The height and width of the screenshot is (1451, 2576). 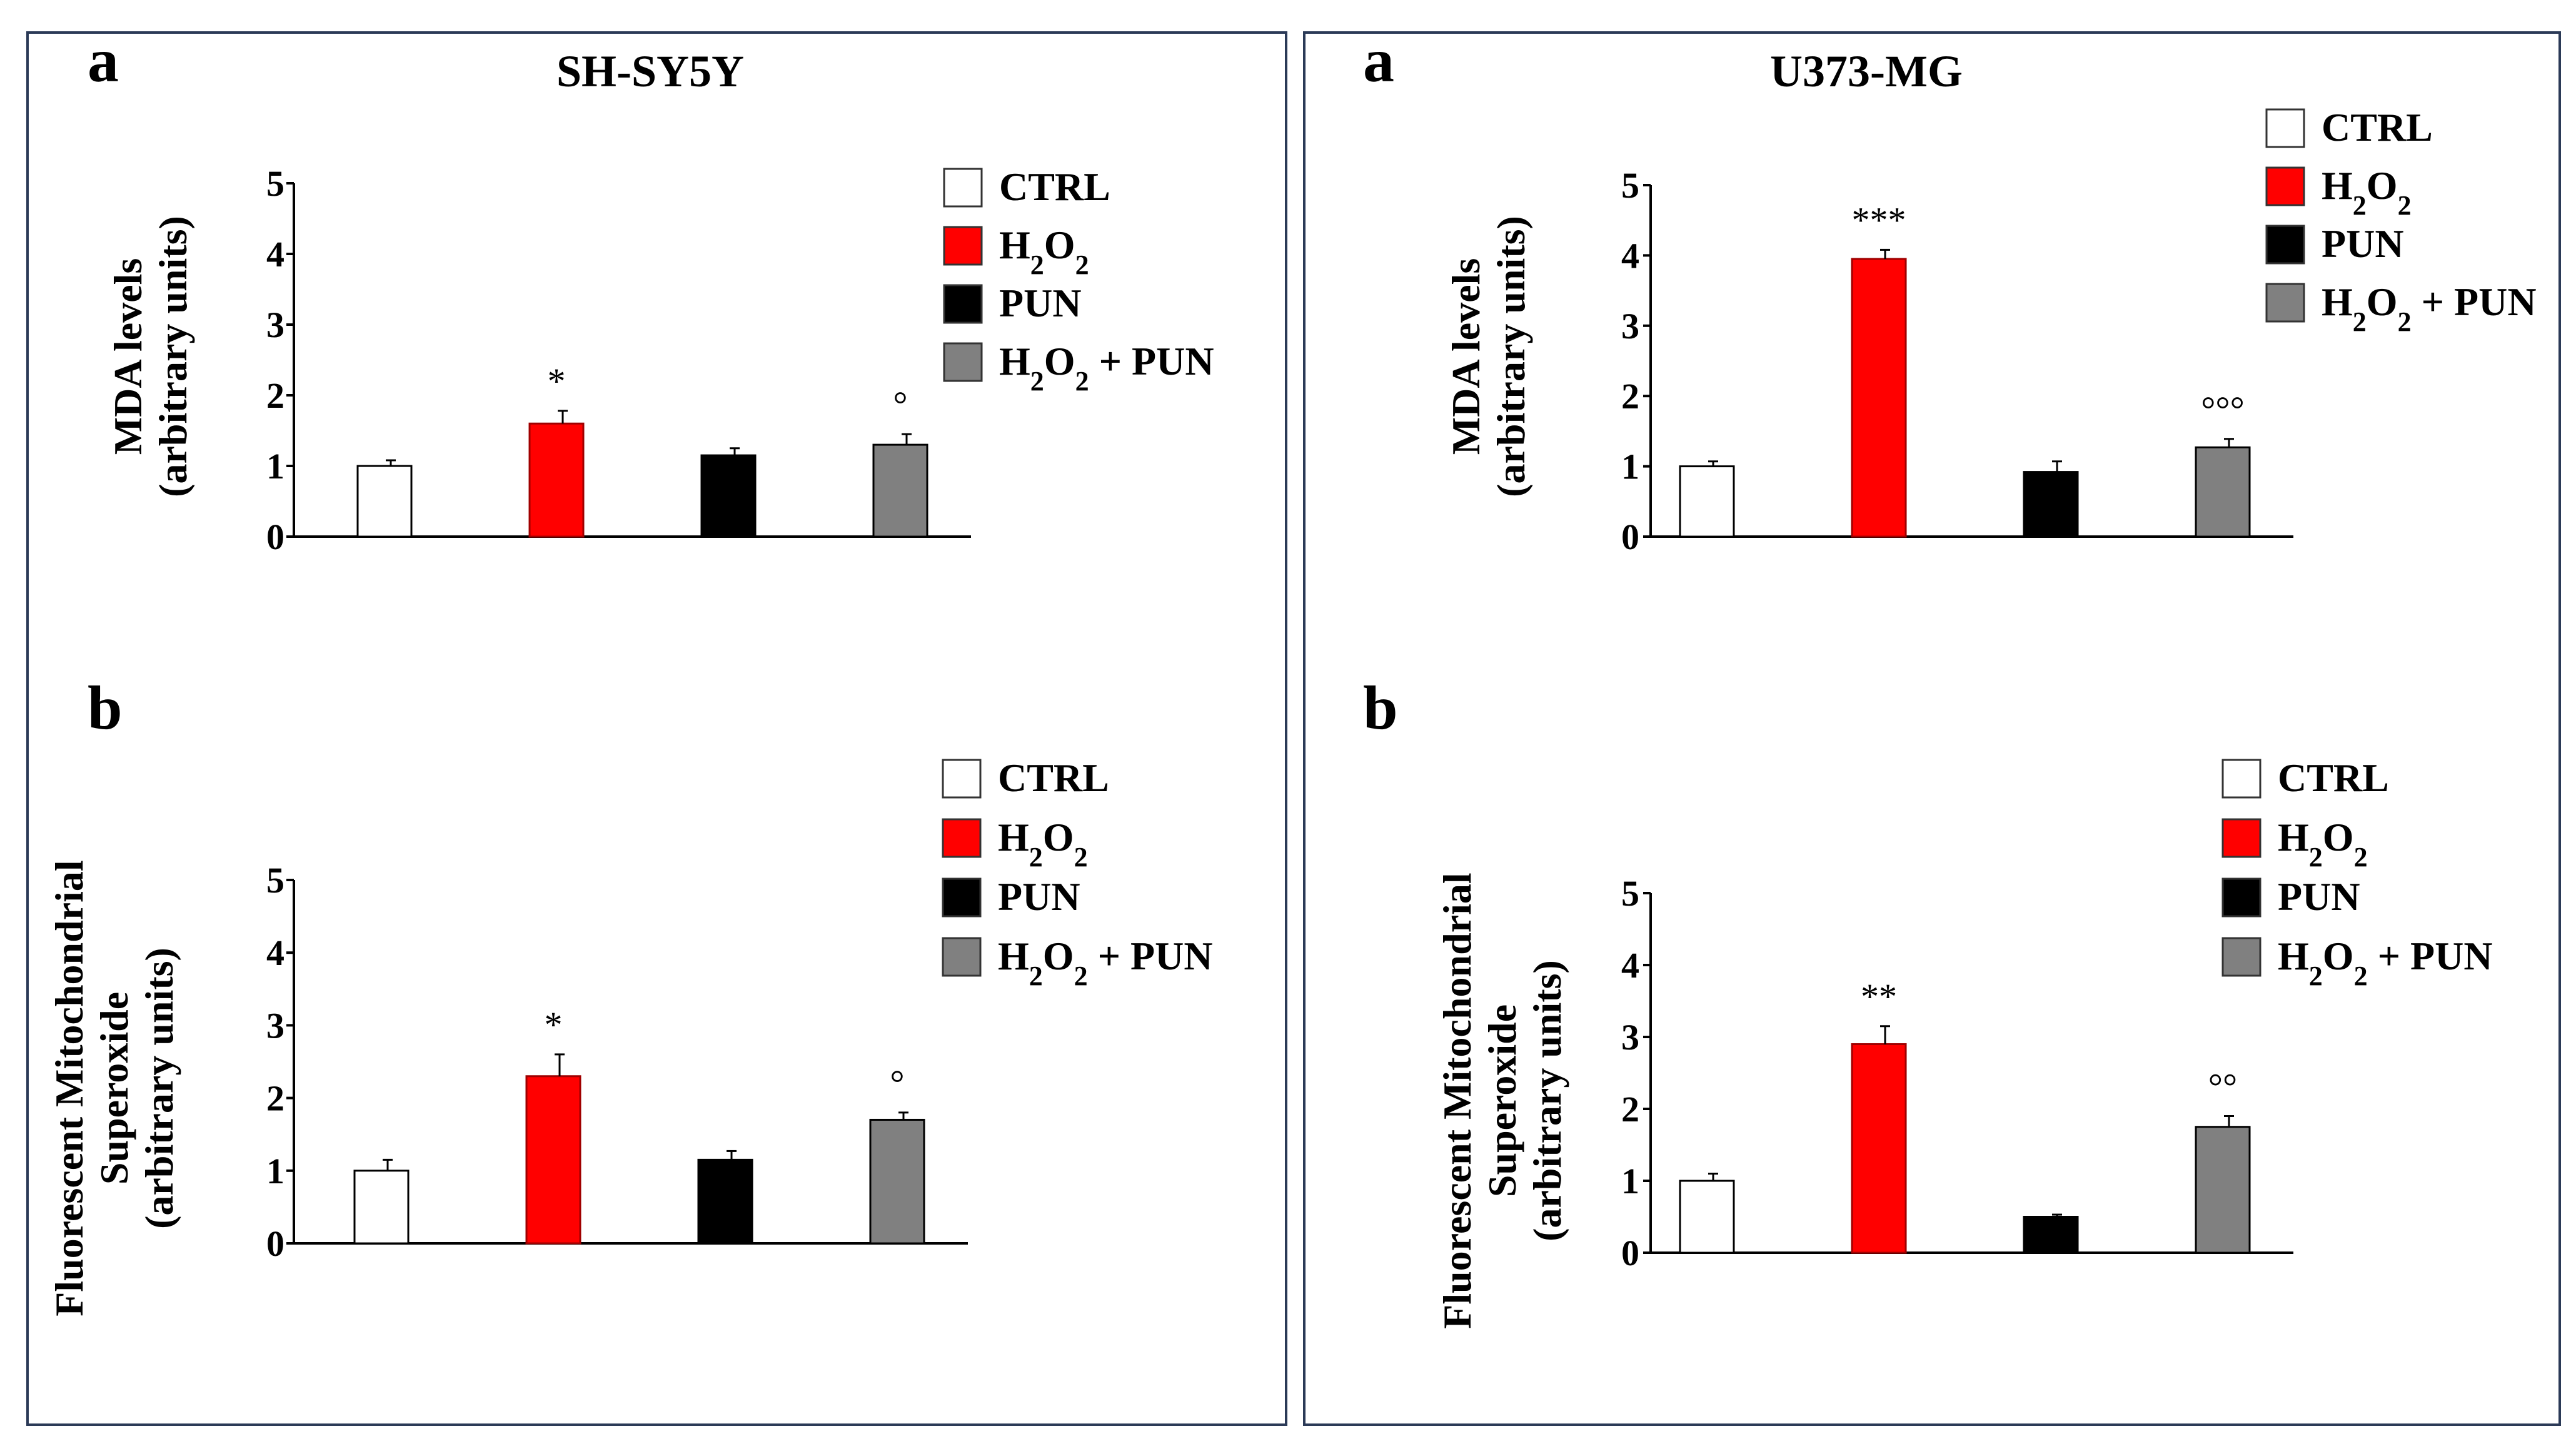 What do you see at coordinates (1879, 220) in the screenshot?
I see `significance-h2o2: ***` at bounding box center [1879, 220].